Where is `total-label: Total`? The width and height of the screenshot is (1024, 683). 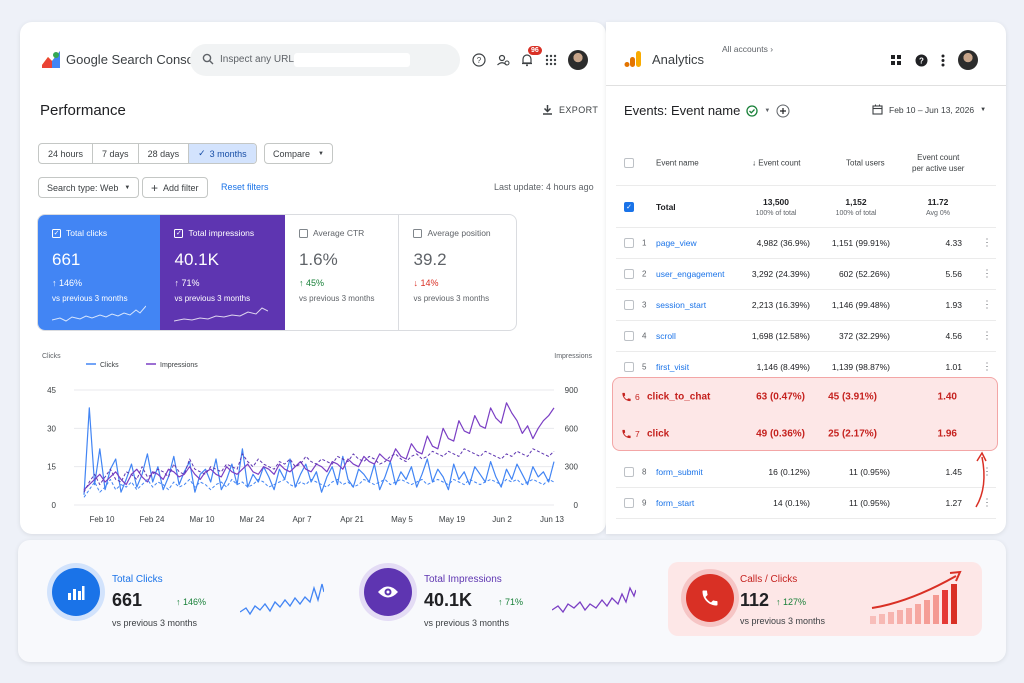 total-label: Total is located at coordinates (666, 206).